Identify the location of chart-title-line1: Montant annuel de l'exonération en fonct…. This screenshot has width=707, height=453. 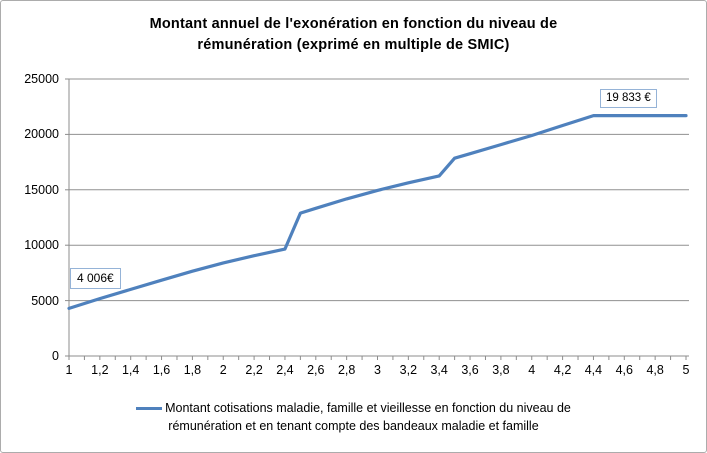
(353, 24).